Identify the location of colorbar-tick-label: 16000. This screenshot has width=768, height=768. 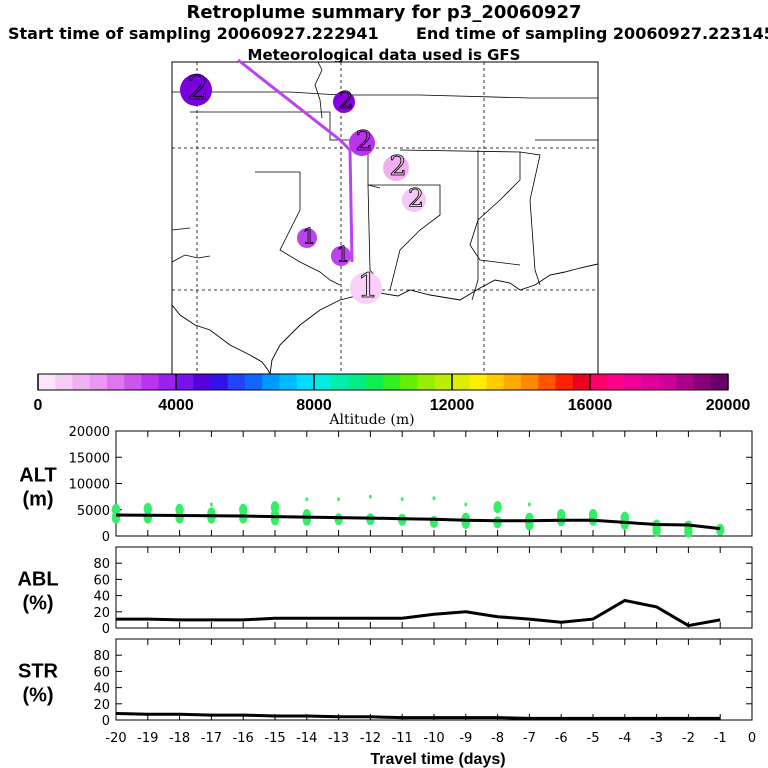
(590, 405).